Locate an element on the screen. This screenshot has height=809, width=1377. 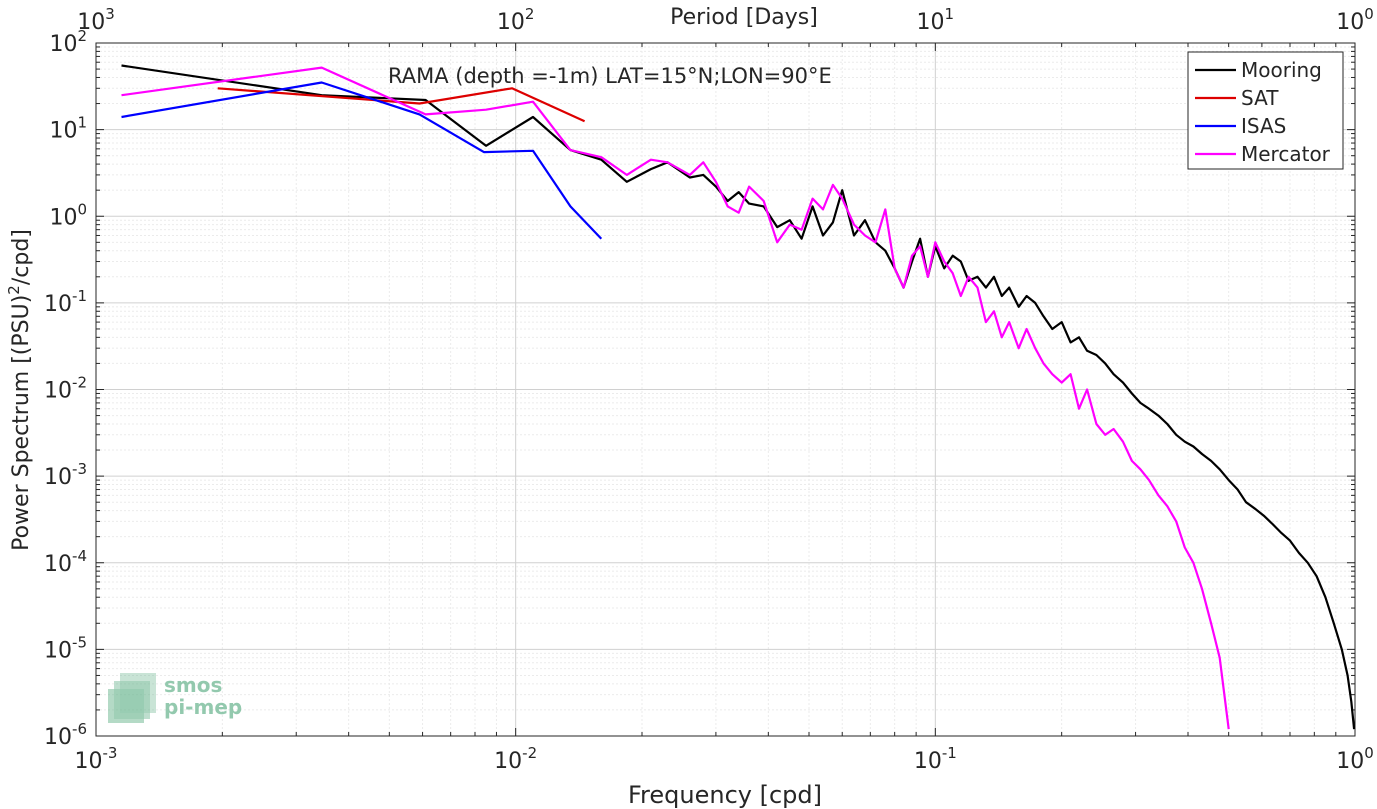
top-tick-label-exponent: 1 is located at coordinates (950, 14).